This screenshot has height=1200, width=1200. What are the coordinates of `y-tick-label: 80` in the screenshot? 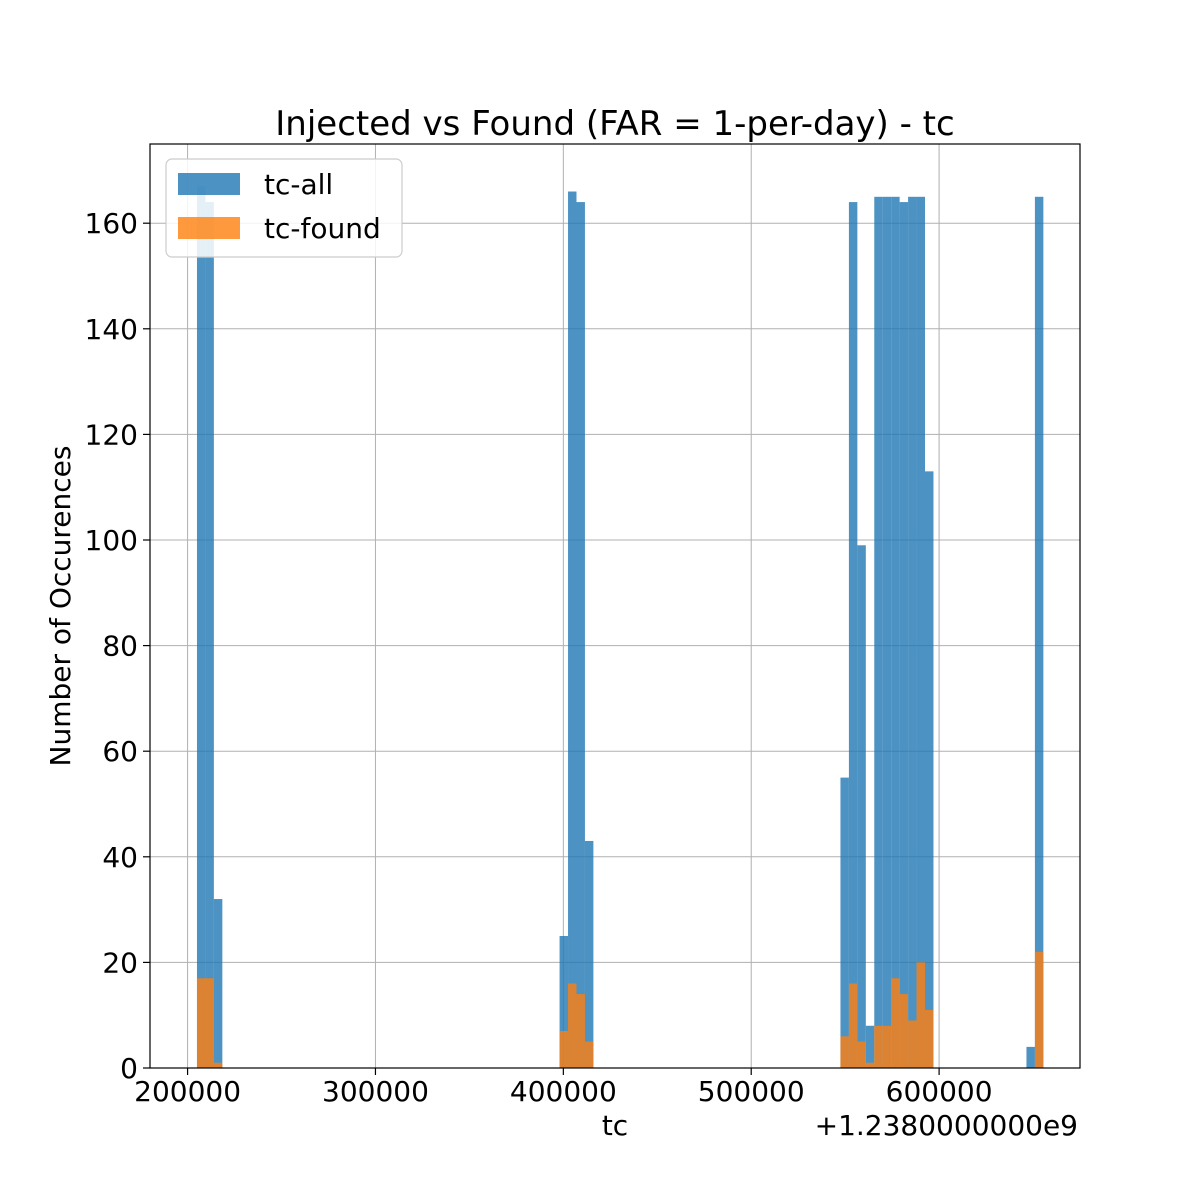 It's located at (120, 646).